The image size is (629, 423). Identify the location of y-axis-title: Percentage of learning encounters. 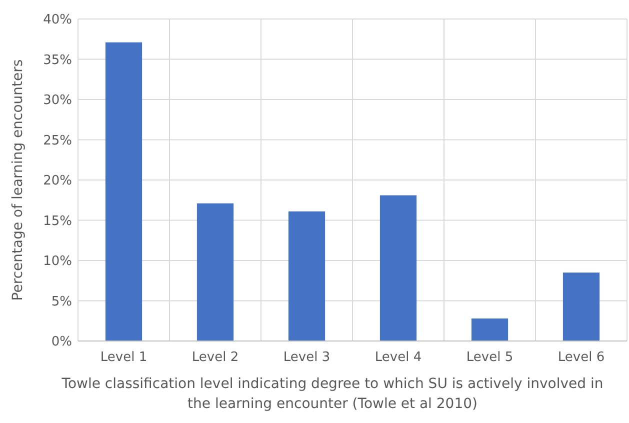
(18, 180).